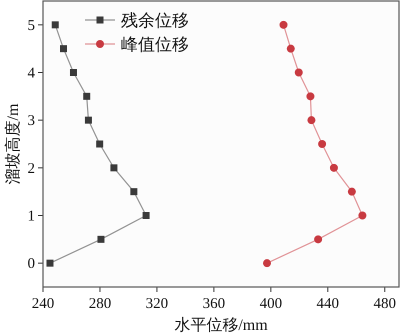 This screenshot has width=400, height=335. Describe the element at coordinates (32, 74) in the screenshot. I see `y-tick-label: 4` at that location.